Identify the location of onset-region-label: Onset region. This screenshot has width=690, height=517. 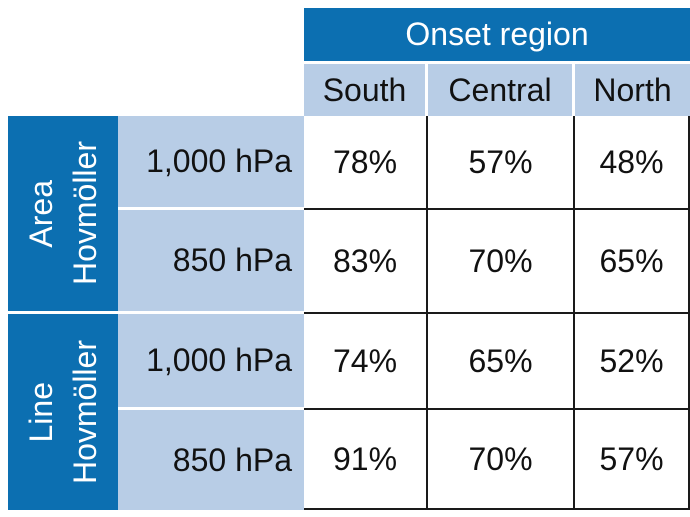
(497, 34).